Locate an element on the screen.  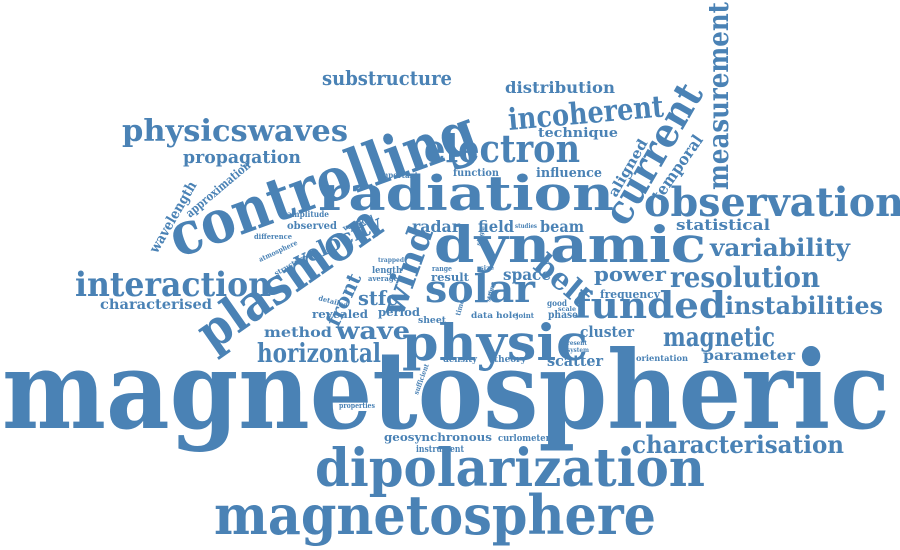
word-average: average is located at coordinates (383, 278).